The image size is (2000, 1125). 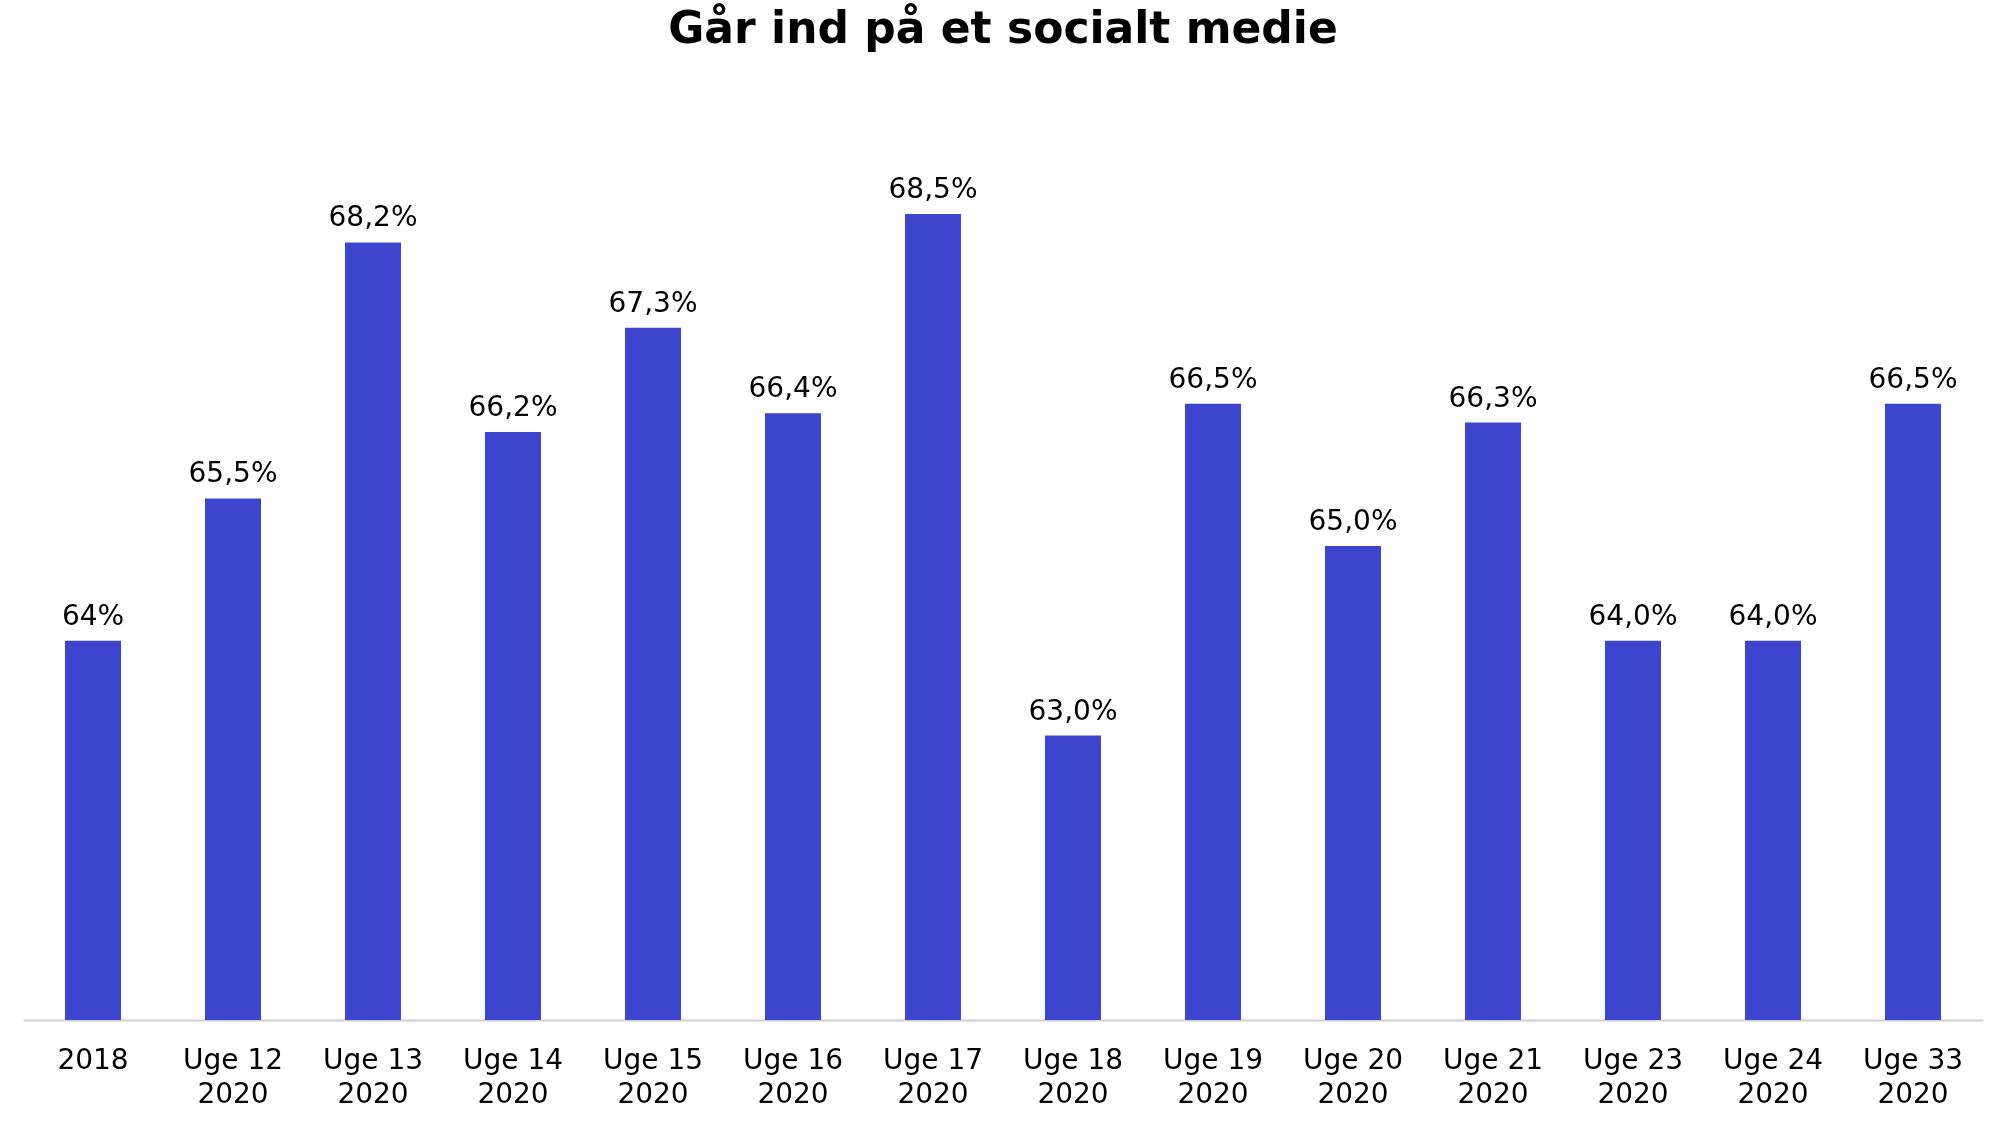 I want to click on x-tick-label: Uge 33 2020, so click(x=1913, y=1076).